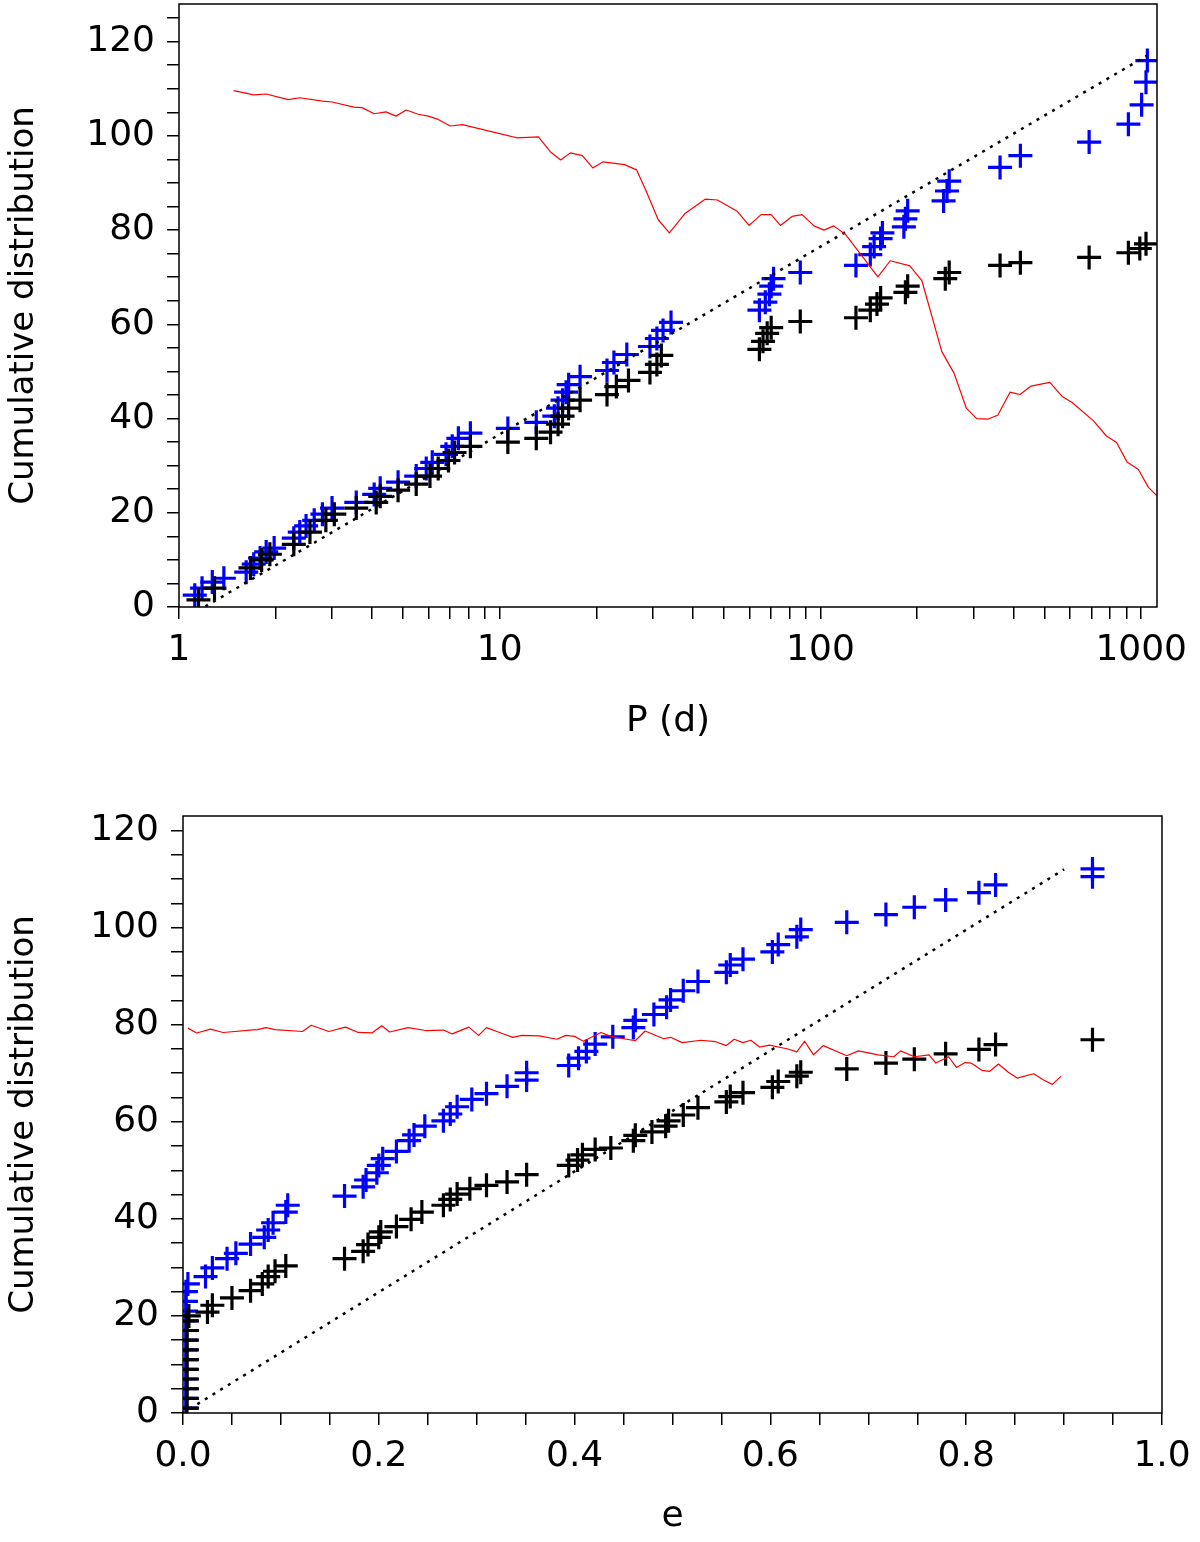 This screenshot has width=1200, height=1542. I want to click on x-tick-label: 1000, so click(1141, 647).